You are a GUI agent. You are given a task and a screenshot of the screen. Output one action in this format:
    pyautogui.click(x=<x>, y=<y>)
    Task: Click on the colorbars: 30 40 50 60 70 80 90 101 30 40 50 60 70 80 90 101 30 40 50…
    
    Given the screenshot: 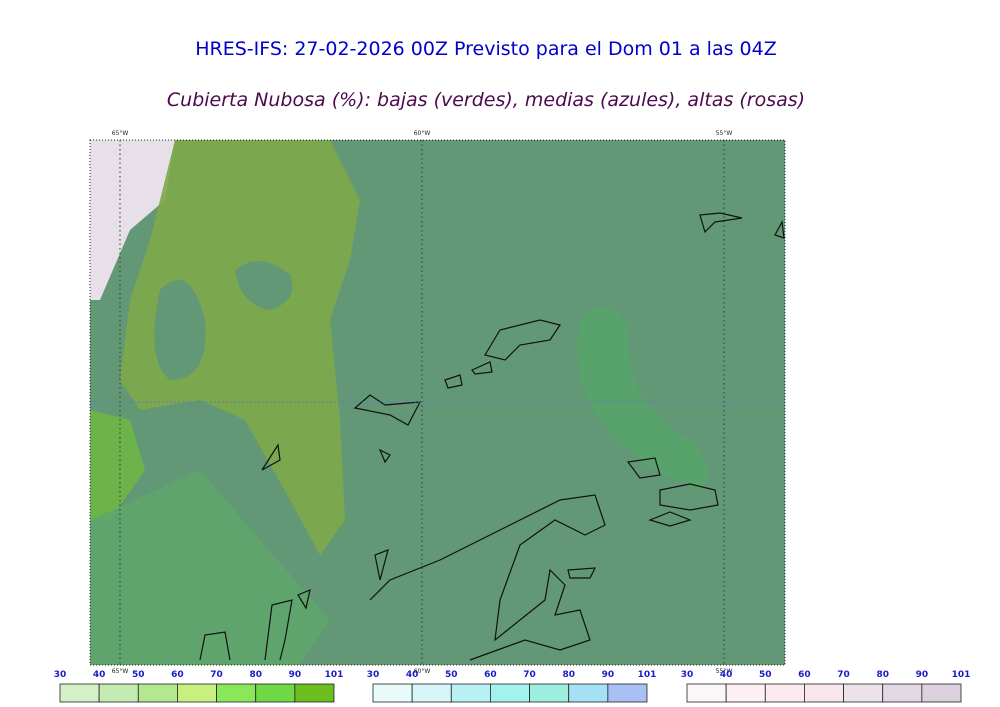 What is the action you would take?
    pyautogui.click(x=512, y=686)
    